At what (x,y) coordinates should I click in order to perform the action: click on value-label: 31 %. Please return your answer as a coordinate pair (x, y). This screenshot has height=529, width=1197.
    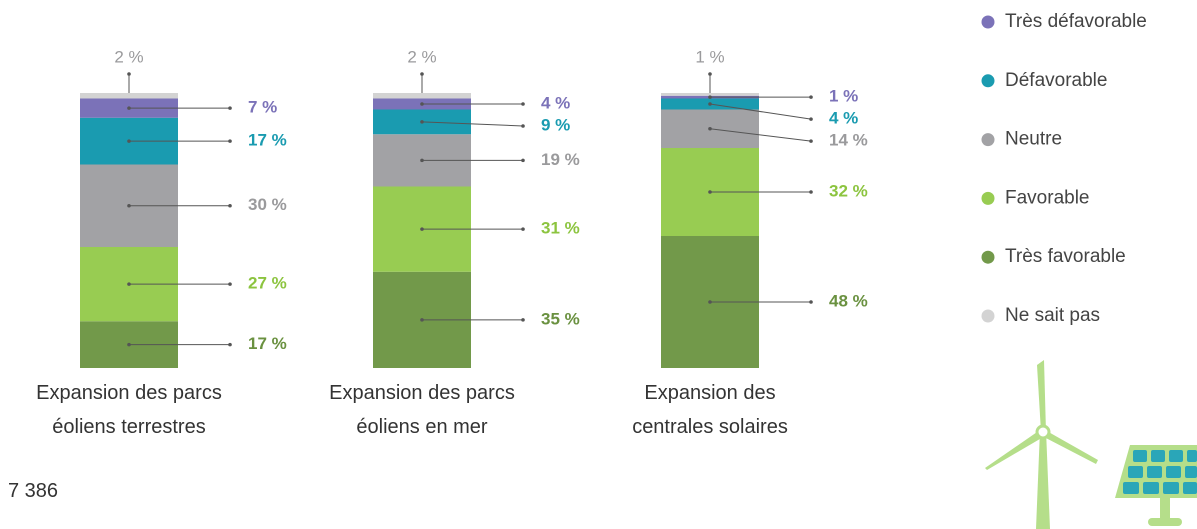
    Looking at the image, I should click on (560, 228).